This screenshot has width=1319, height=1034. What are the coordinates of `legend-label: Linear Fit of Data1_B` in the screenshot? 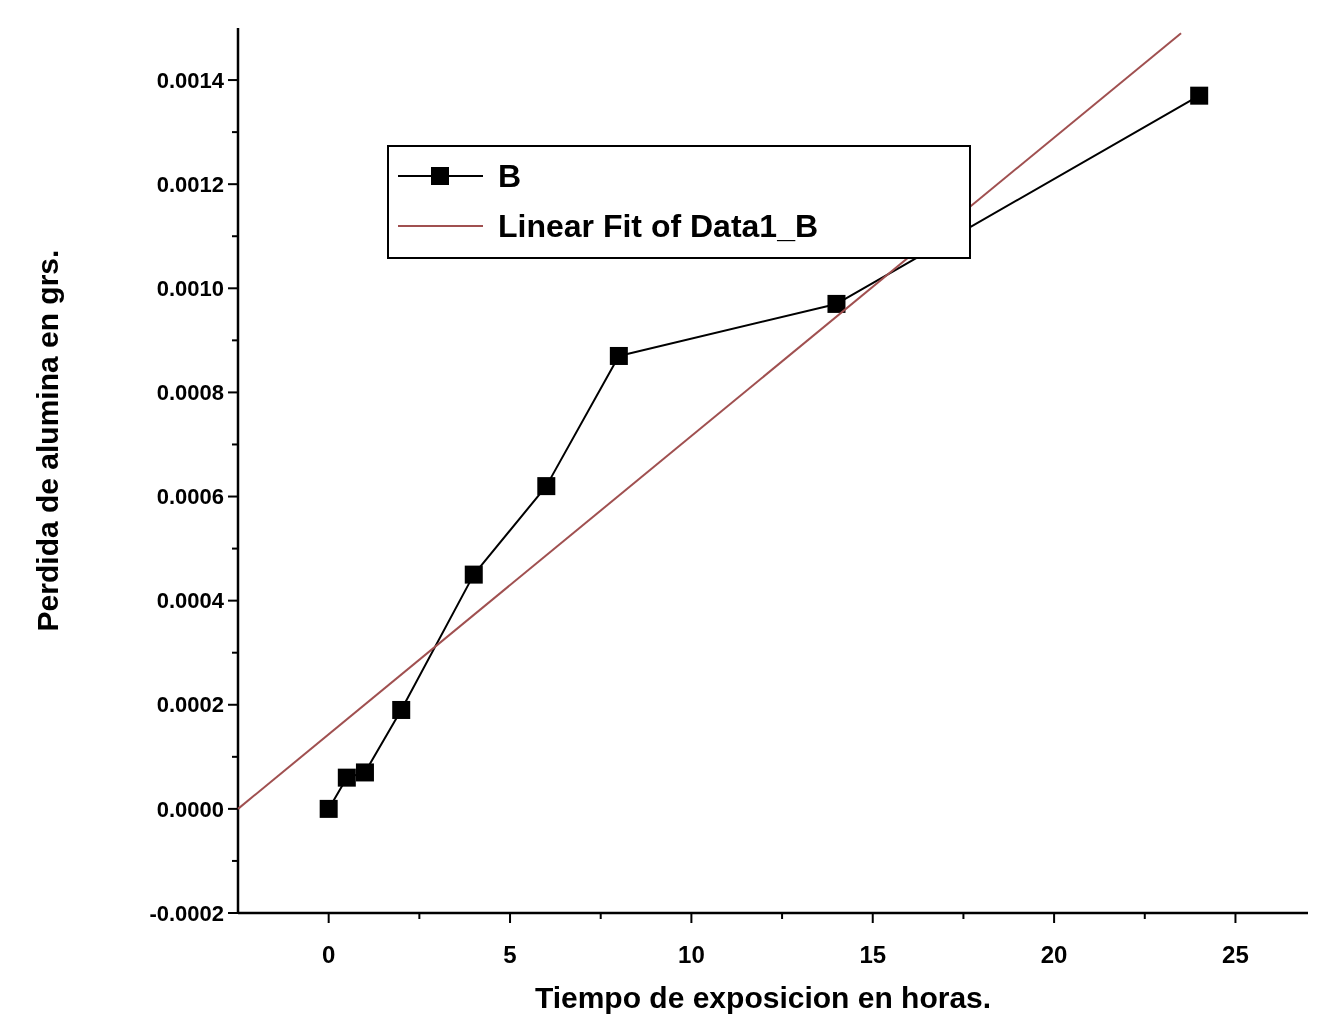 It's located at (658, 226).